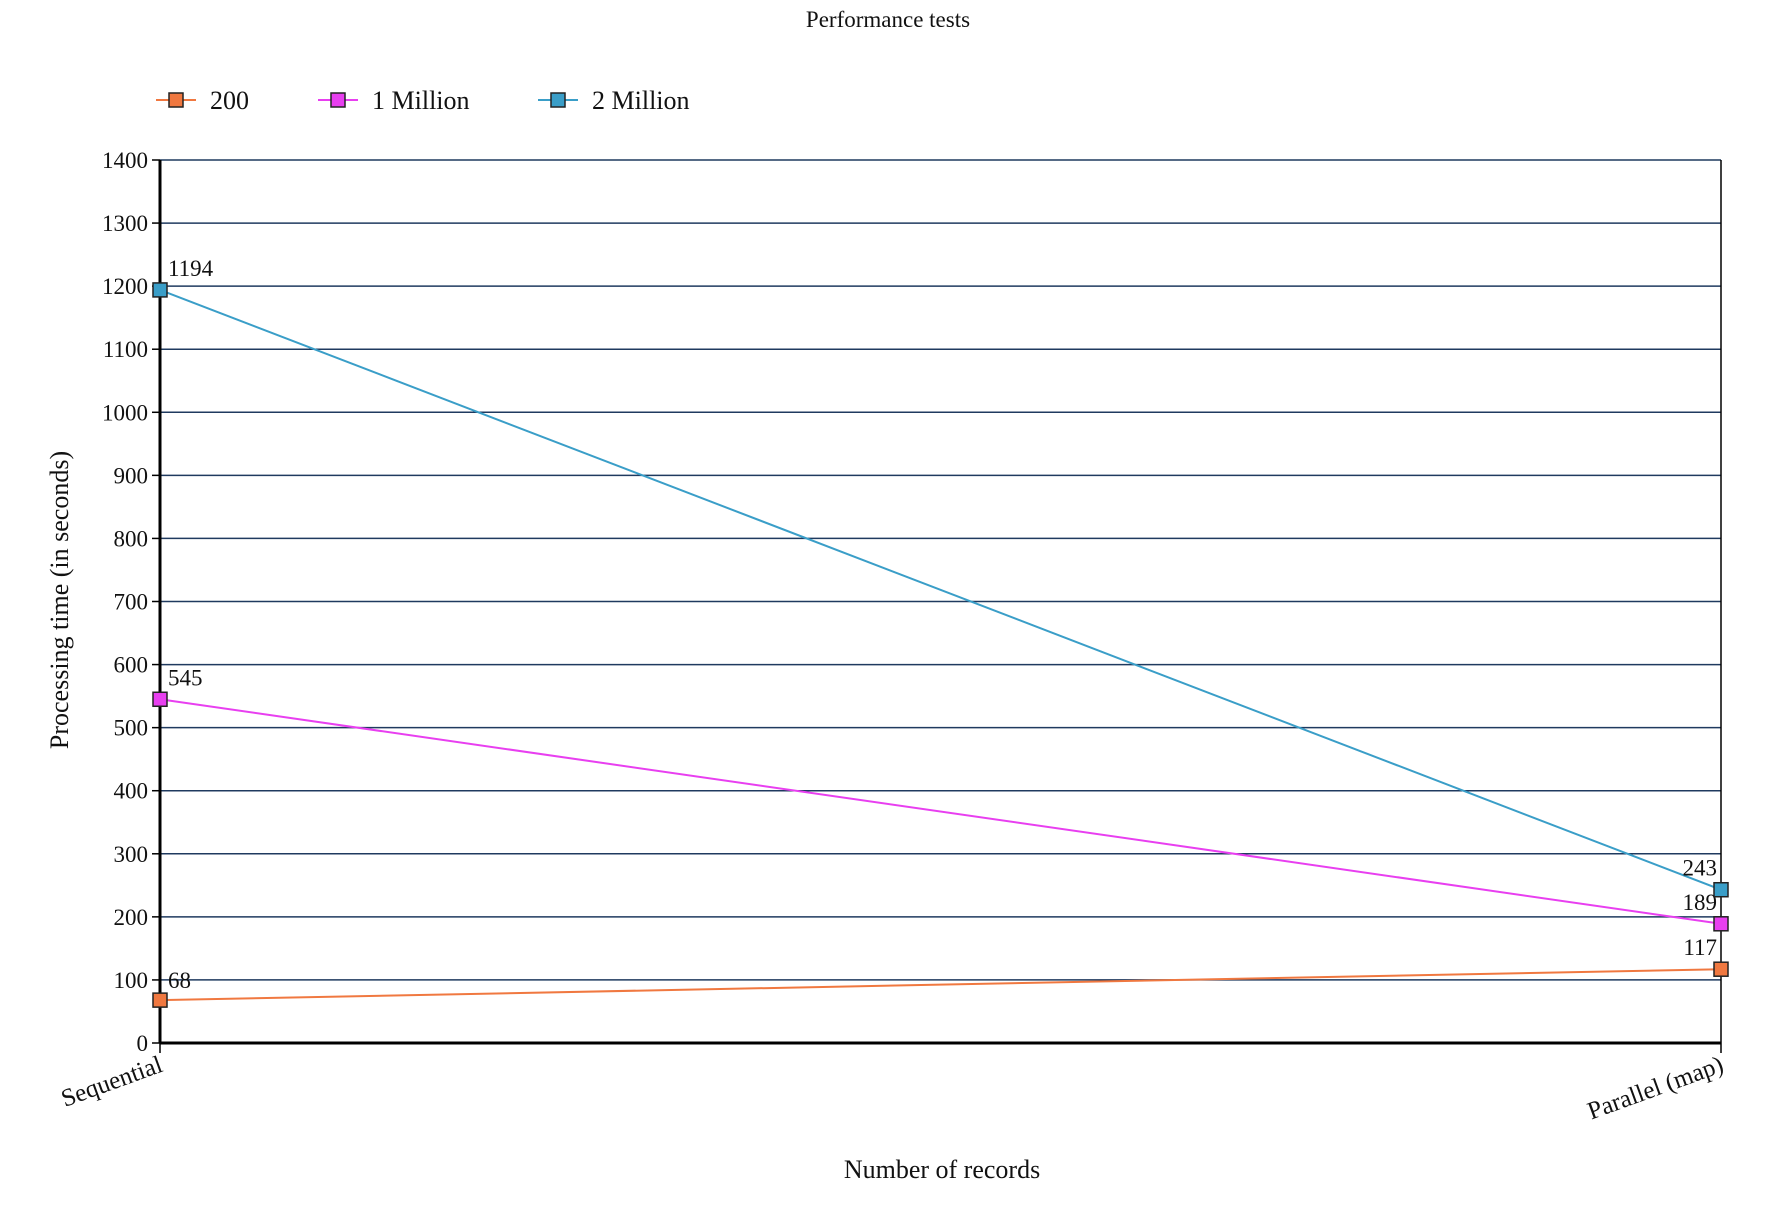 This screenshot has height=1207, width=1776. What do you see at coordinates (942, 1169) in the screenshot?
I see `x-axis-label: Number of records` at bounding box center [942, 1169].